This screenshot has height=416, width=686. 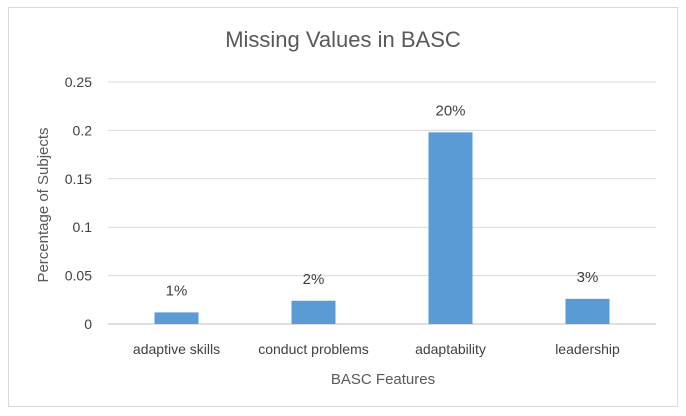 What do you see at coordinates (588, 277) in the screenshot?
I see `data-label: 3%` at bounding box center [588, 277].